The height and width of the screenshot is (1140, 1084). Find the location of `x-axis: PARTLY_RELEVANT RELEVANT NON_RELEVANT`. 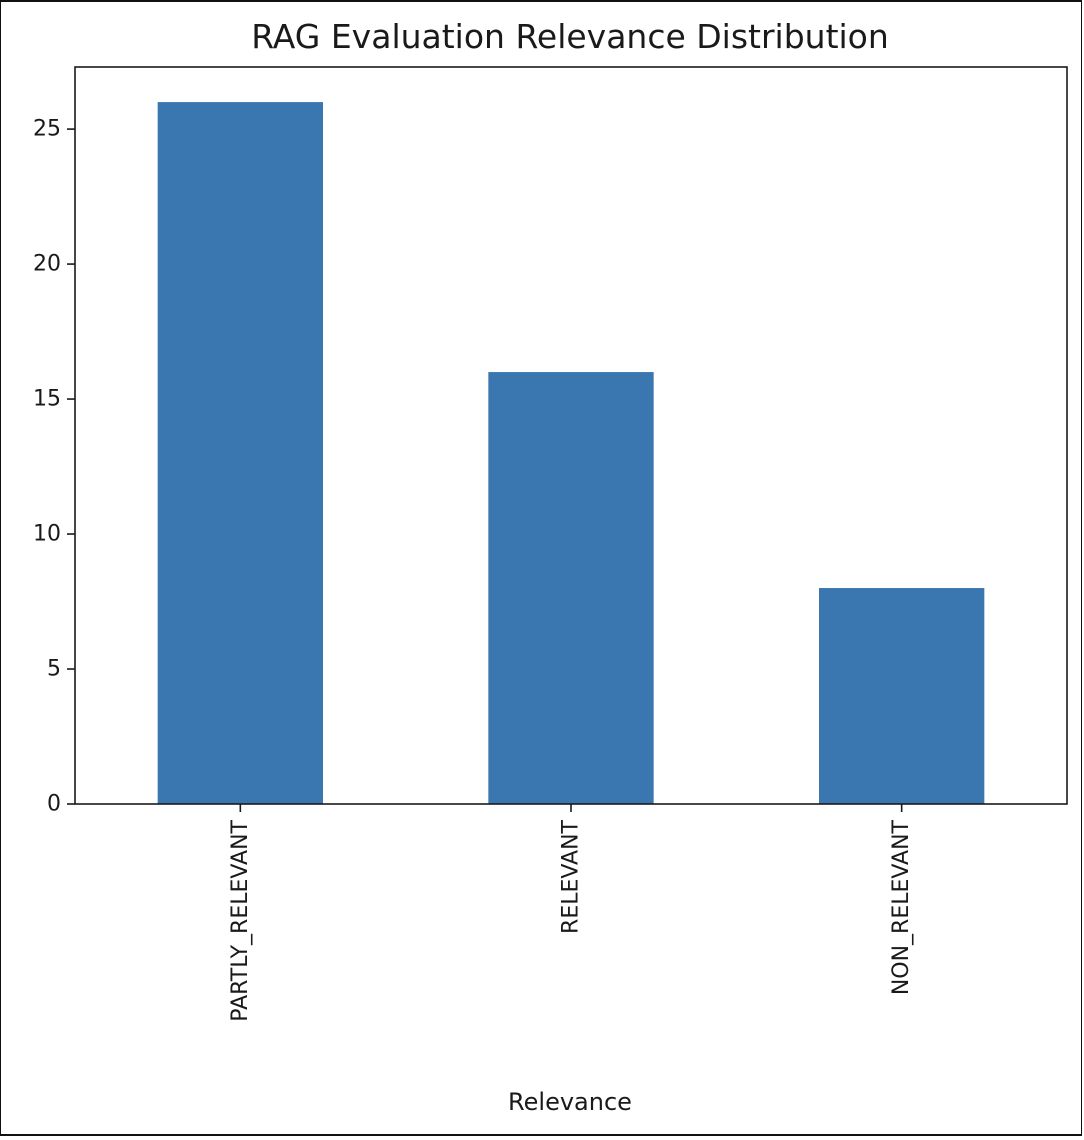

x-axis: PARTLY_RELEVANT RELEVANT NON_RELEVANT is located at coordinates (571, 913).